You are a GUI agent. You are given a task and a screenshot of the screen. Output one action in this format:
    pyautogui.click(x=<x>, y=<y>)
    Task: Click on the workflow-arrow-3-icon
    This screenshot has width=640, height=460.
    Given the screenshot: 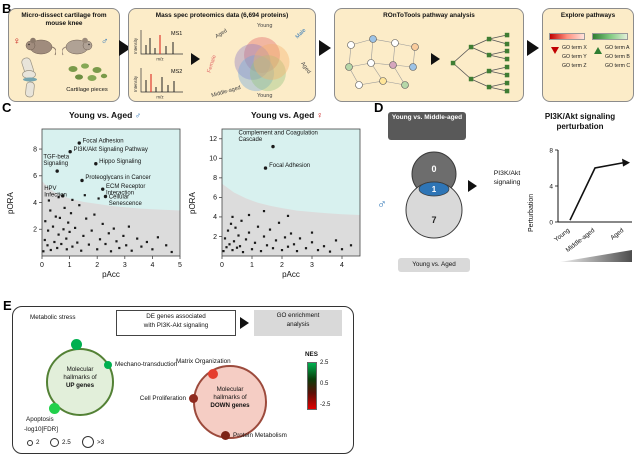 What is the action you would take?
    pyautogui.click(x=533, y=48)
    